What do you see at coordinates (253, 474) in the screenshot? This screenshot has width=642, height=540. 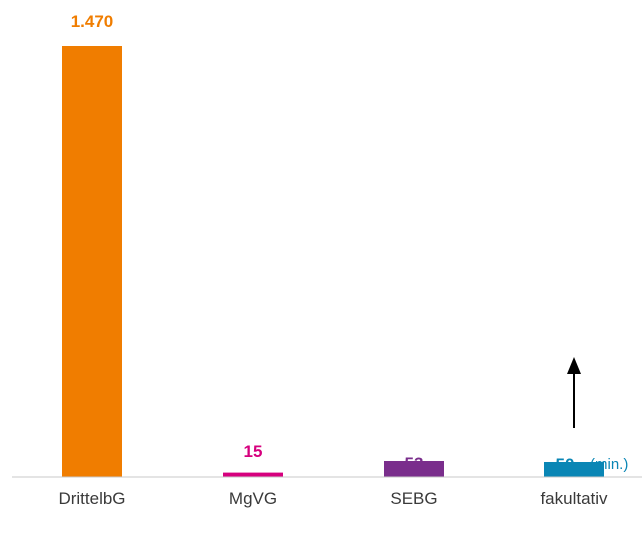 I see `bar-mgvg` at bounding box center [253, 474].